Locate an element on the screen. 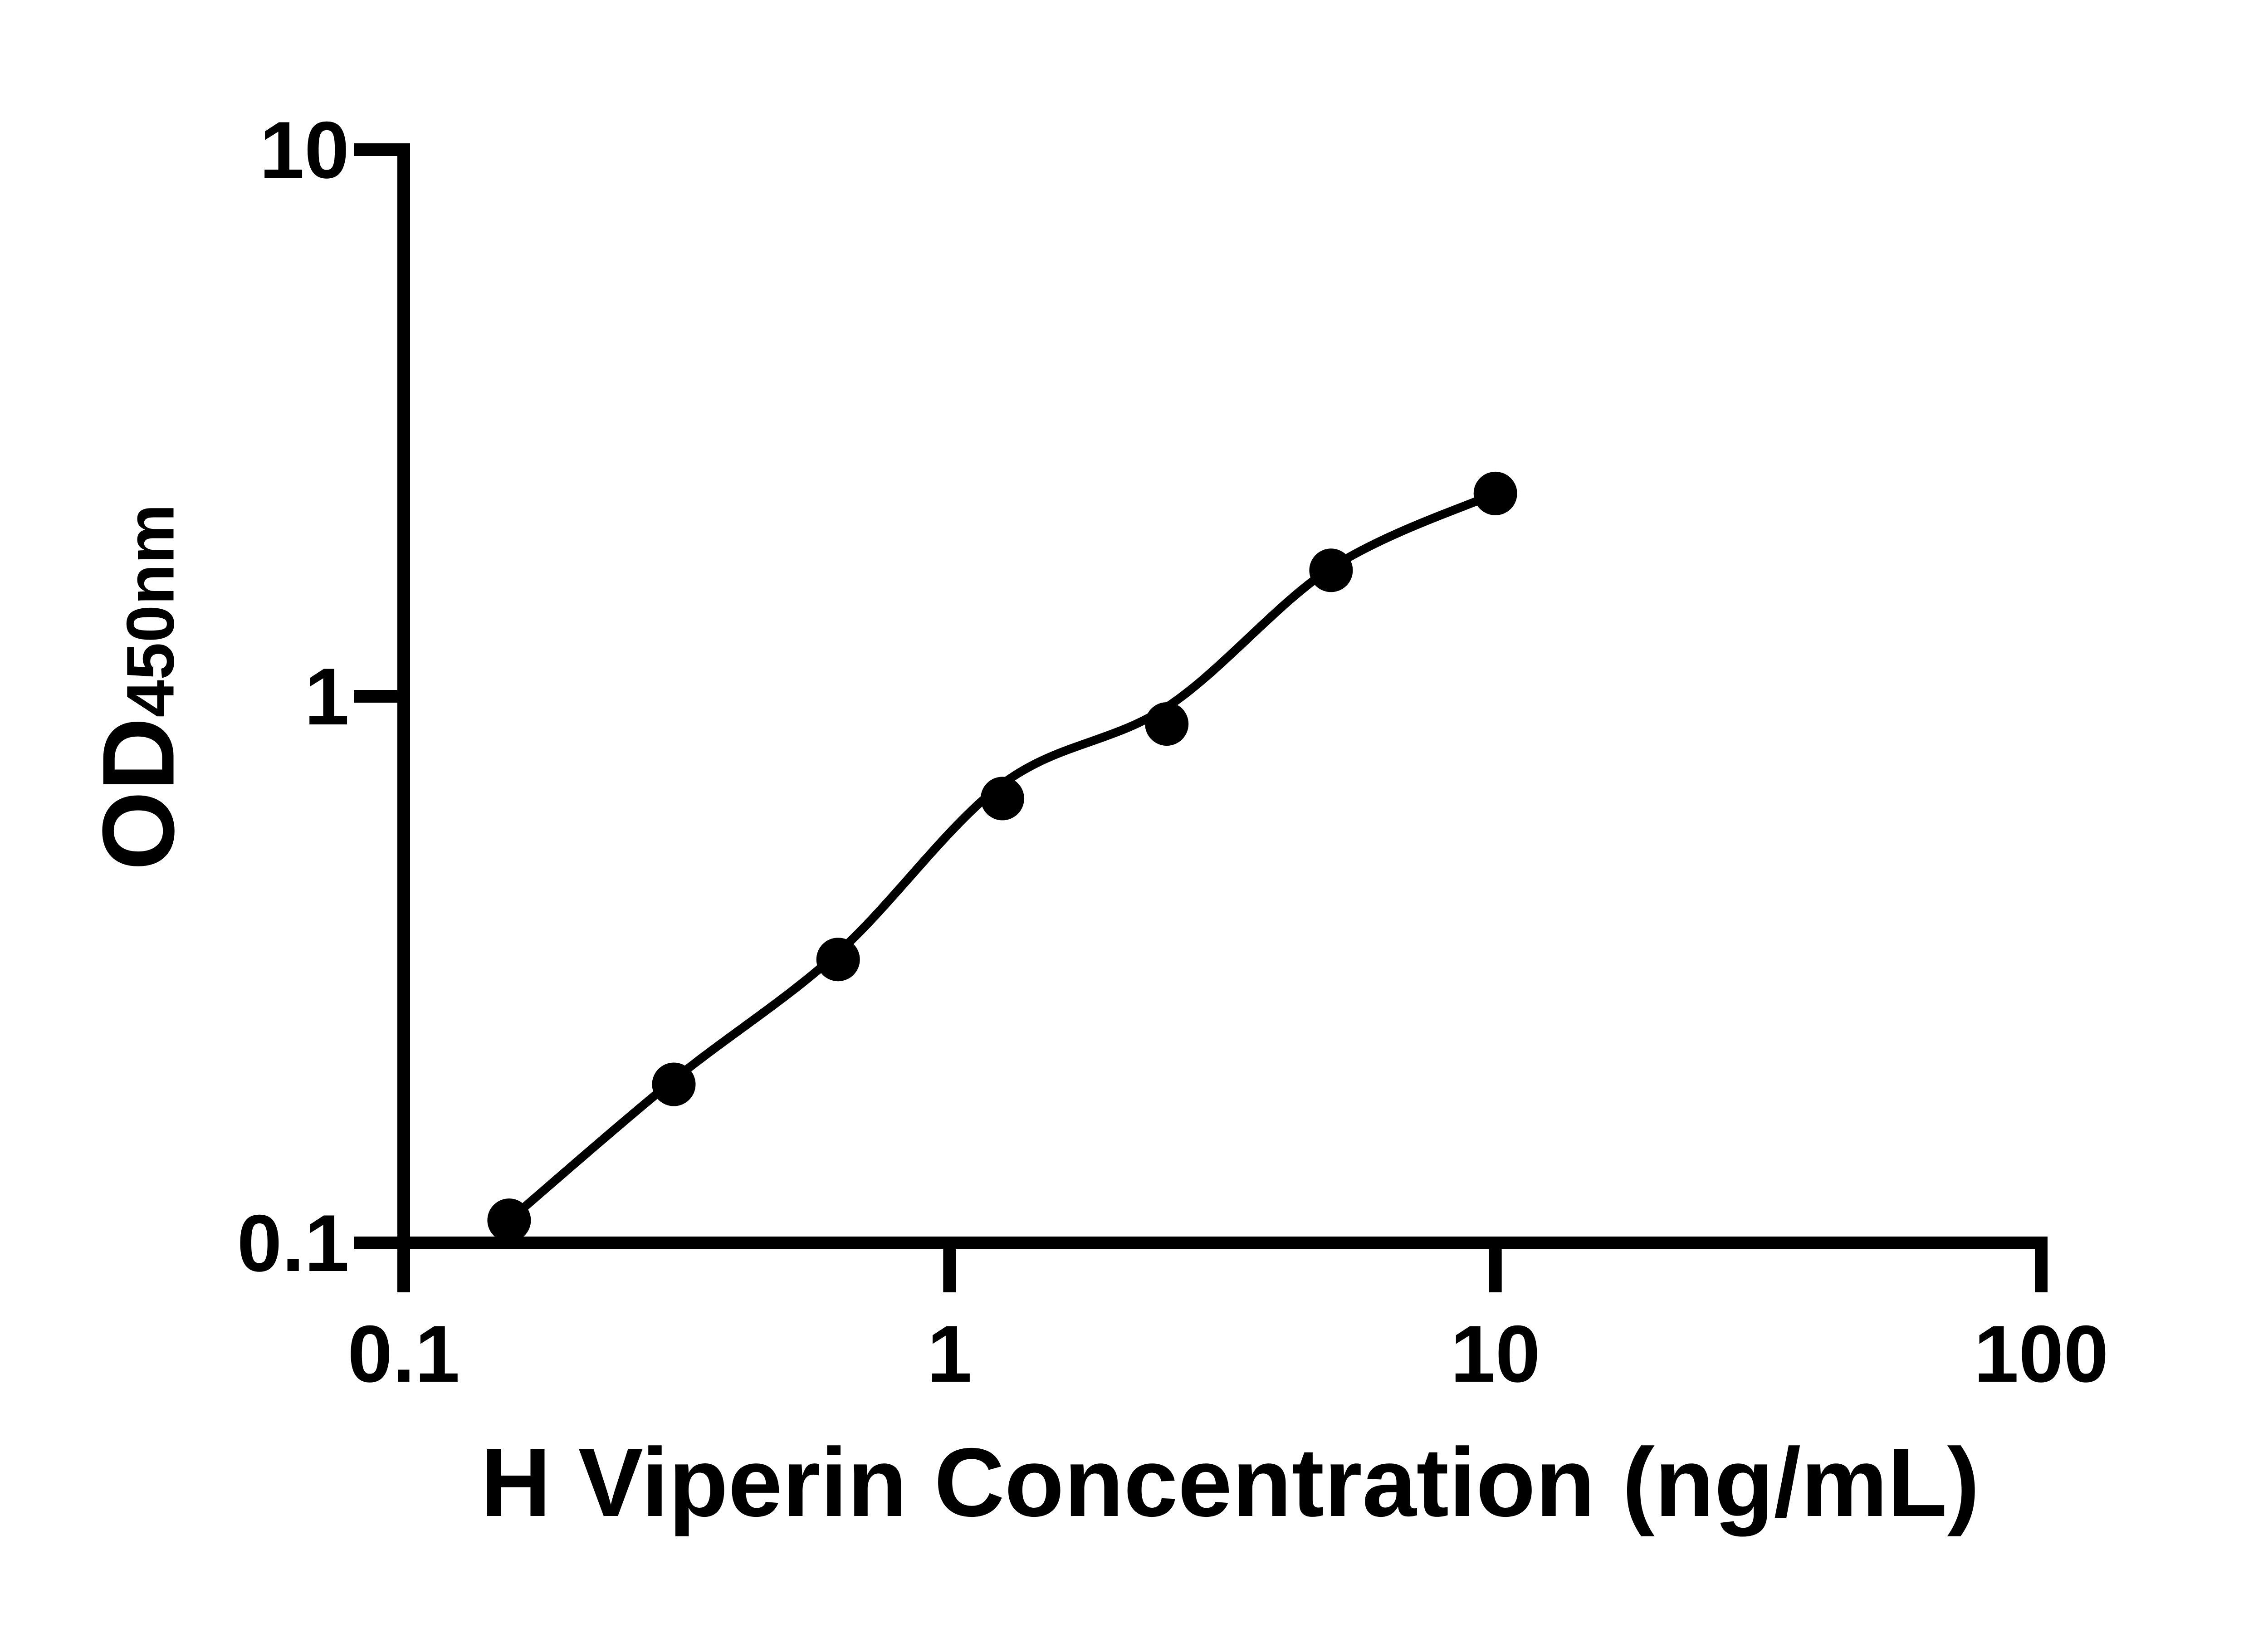 The height and width of the screenshot is (1633, 2268). x-tick-label: 1 is located at coordinates (950, 1354).